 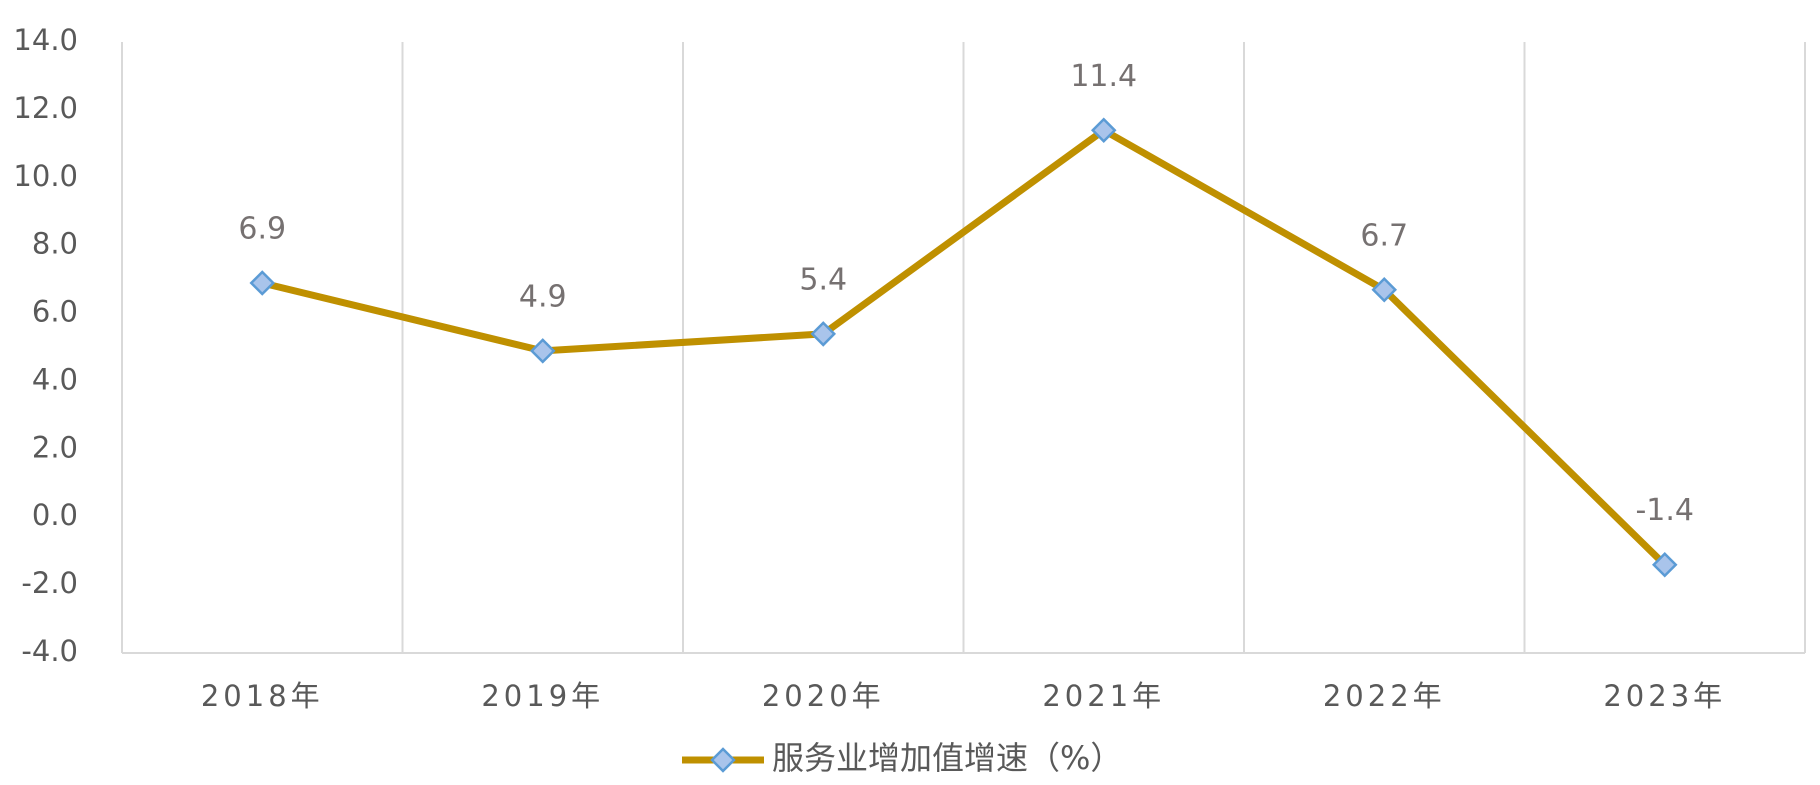 I want to click on x-tick-label: 2021年, so click(x=1103, y=696).